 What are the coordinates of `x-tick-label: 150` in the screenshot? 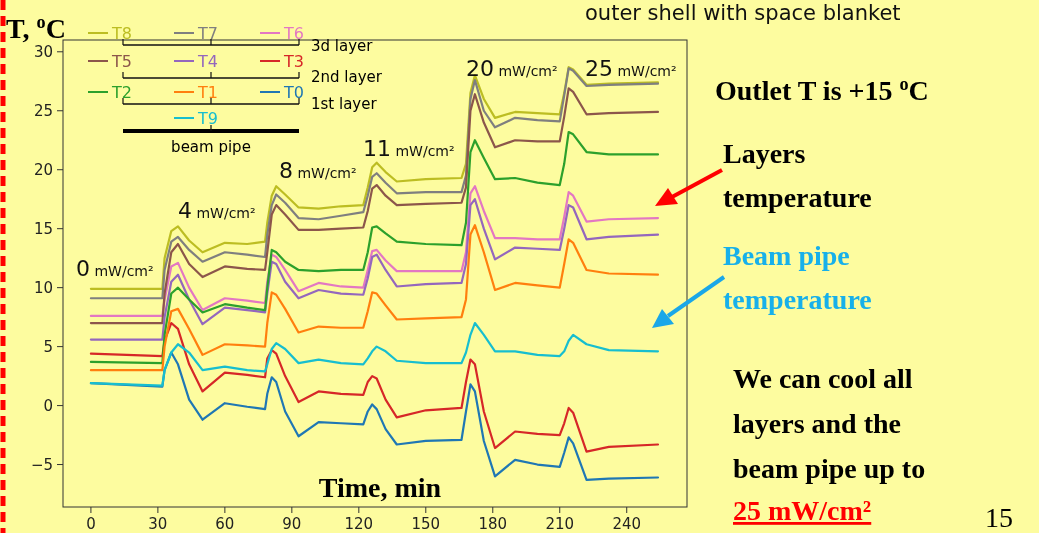 It's located at (426, 524).